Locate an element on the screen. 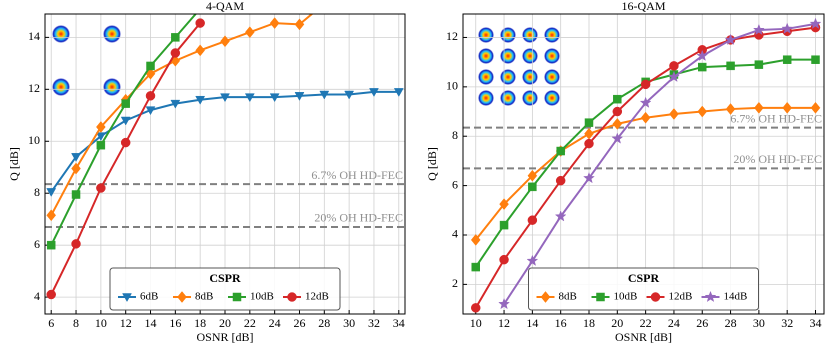  reference-label: 6.7% OH HD-FEC is located at coordinates (776, 118).